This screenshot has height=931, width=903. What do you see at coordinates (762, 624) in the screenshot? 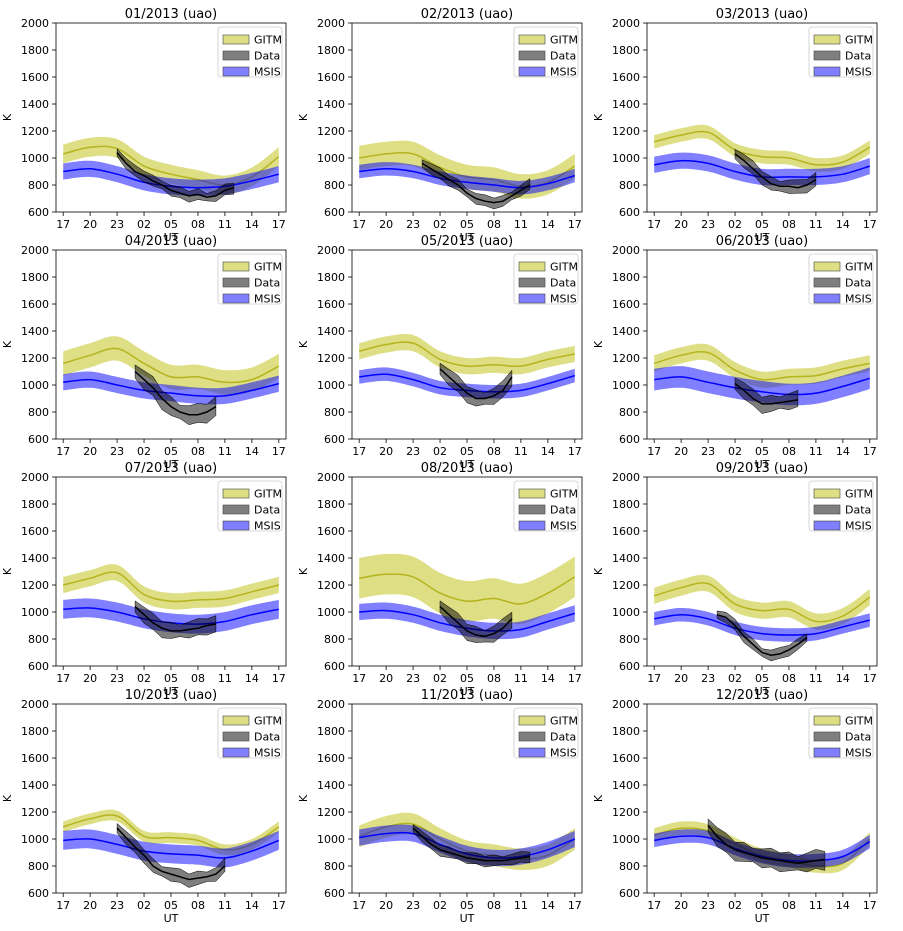
I see `msis-line` at bounding box center [762, 624].